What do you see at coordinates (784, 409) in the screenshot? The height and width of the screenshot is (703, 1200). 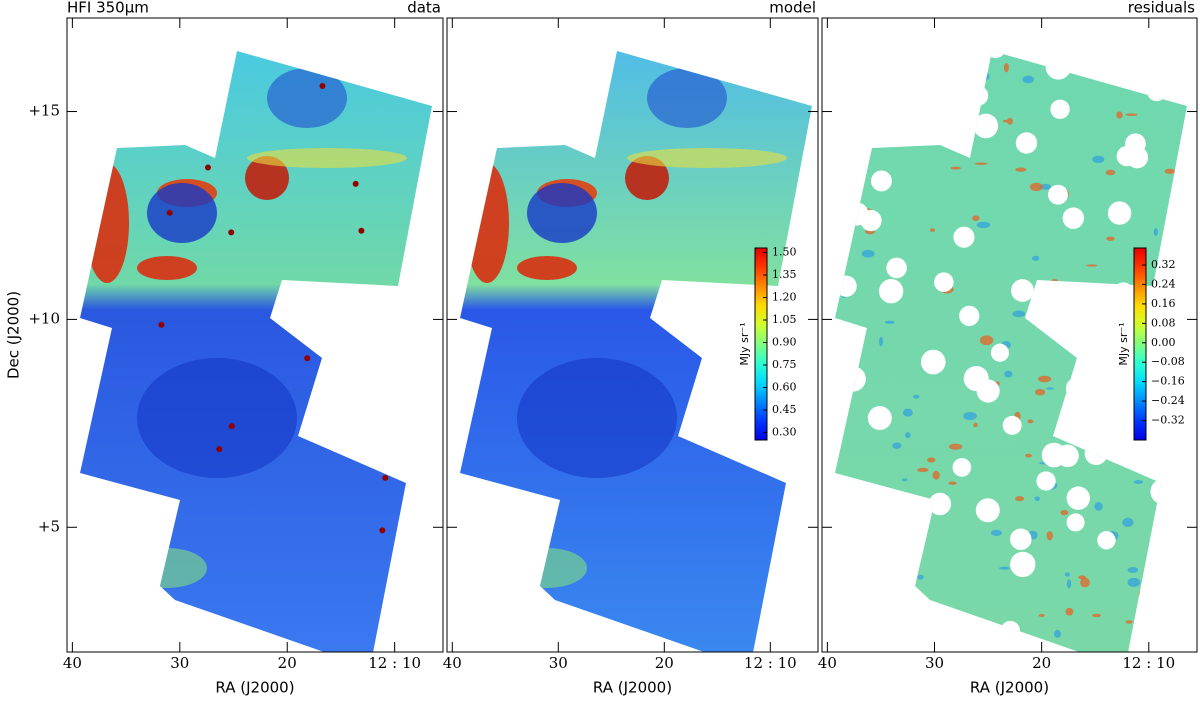 I see `colorbar-tick-label: 0.45` at bounding box center [784, 409].